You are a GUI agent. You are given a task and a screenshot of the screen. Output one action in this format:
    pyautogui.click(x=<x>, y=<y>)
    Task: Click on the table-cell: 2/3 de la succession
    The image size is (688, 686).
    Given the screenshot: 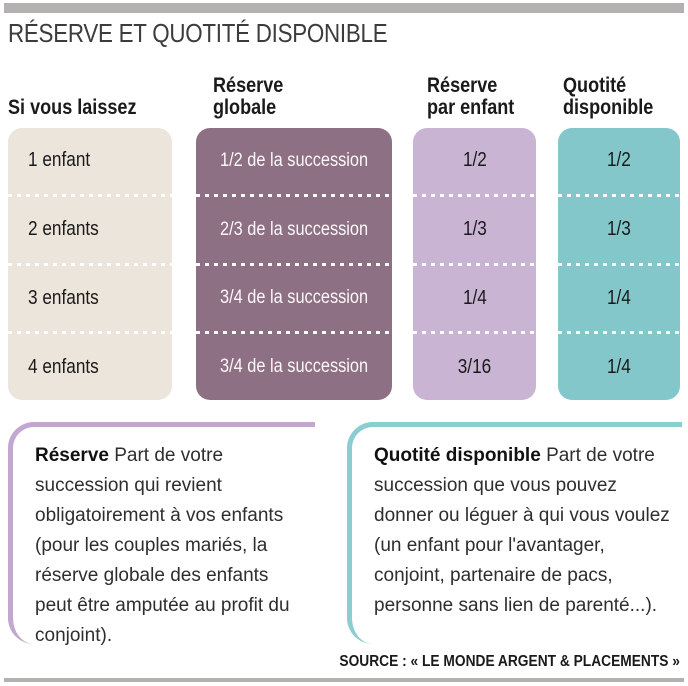 What is the action you would take?
    pyautogui.click(x=294, y=230)
    